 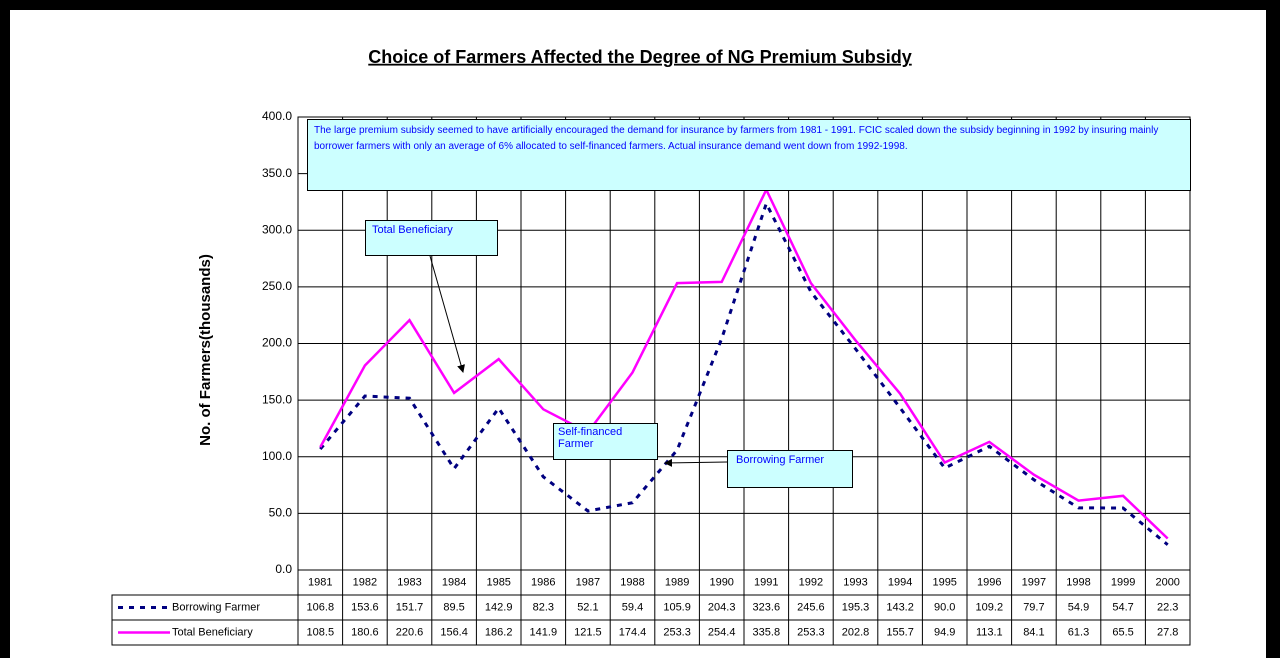 What do you see at coordinates (587, 607) in the screenshot?
I see `table-value: 52.1` at bounding box center [587, 607].